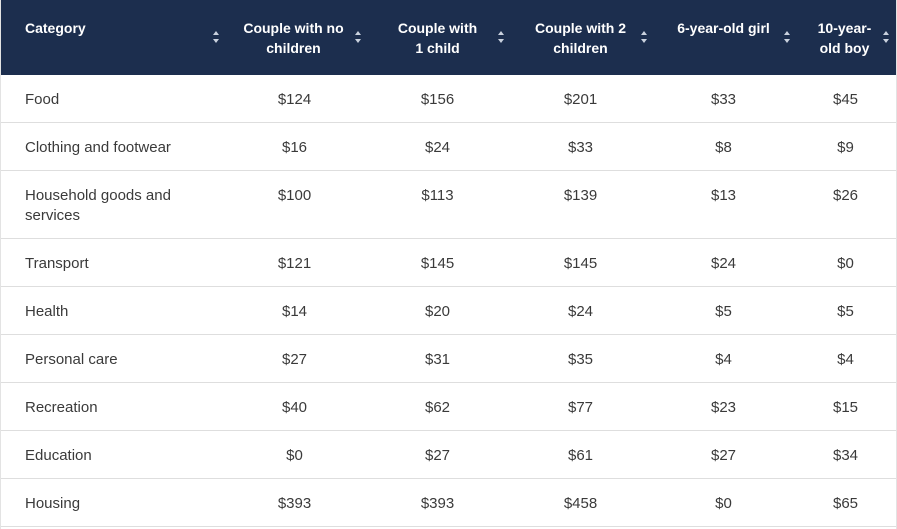 This screenshot has height=529, width=897. Describe the element at coordinates (294, 147) in the screenshot. I see `cell-value: $16` at that location.